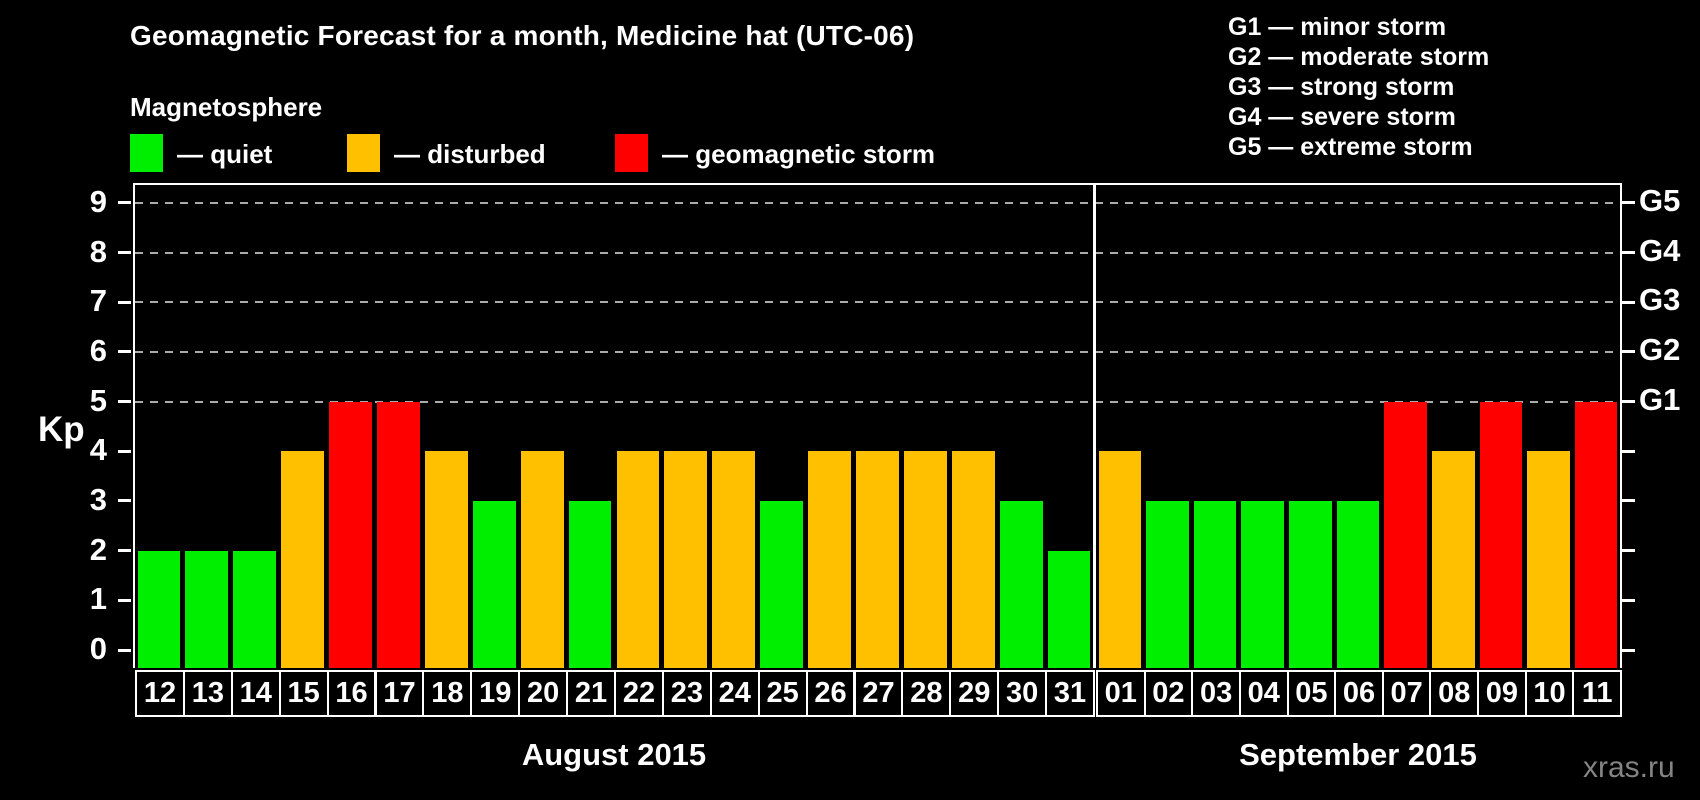  What do you see at coordinates (591, 693) in the screenshot?
I see `day-cell-21: 21` at bounding box center [591, 693].